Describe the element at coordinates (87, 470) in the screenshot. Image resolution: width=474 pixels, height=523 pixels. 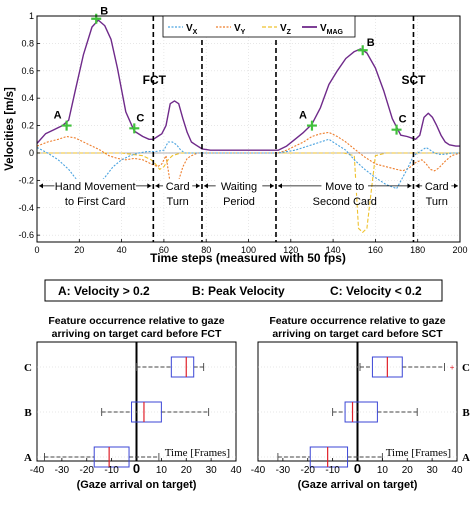
I see `x-tick-label: -20` at that location.